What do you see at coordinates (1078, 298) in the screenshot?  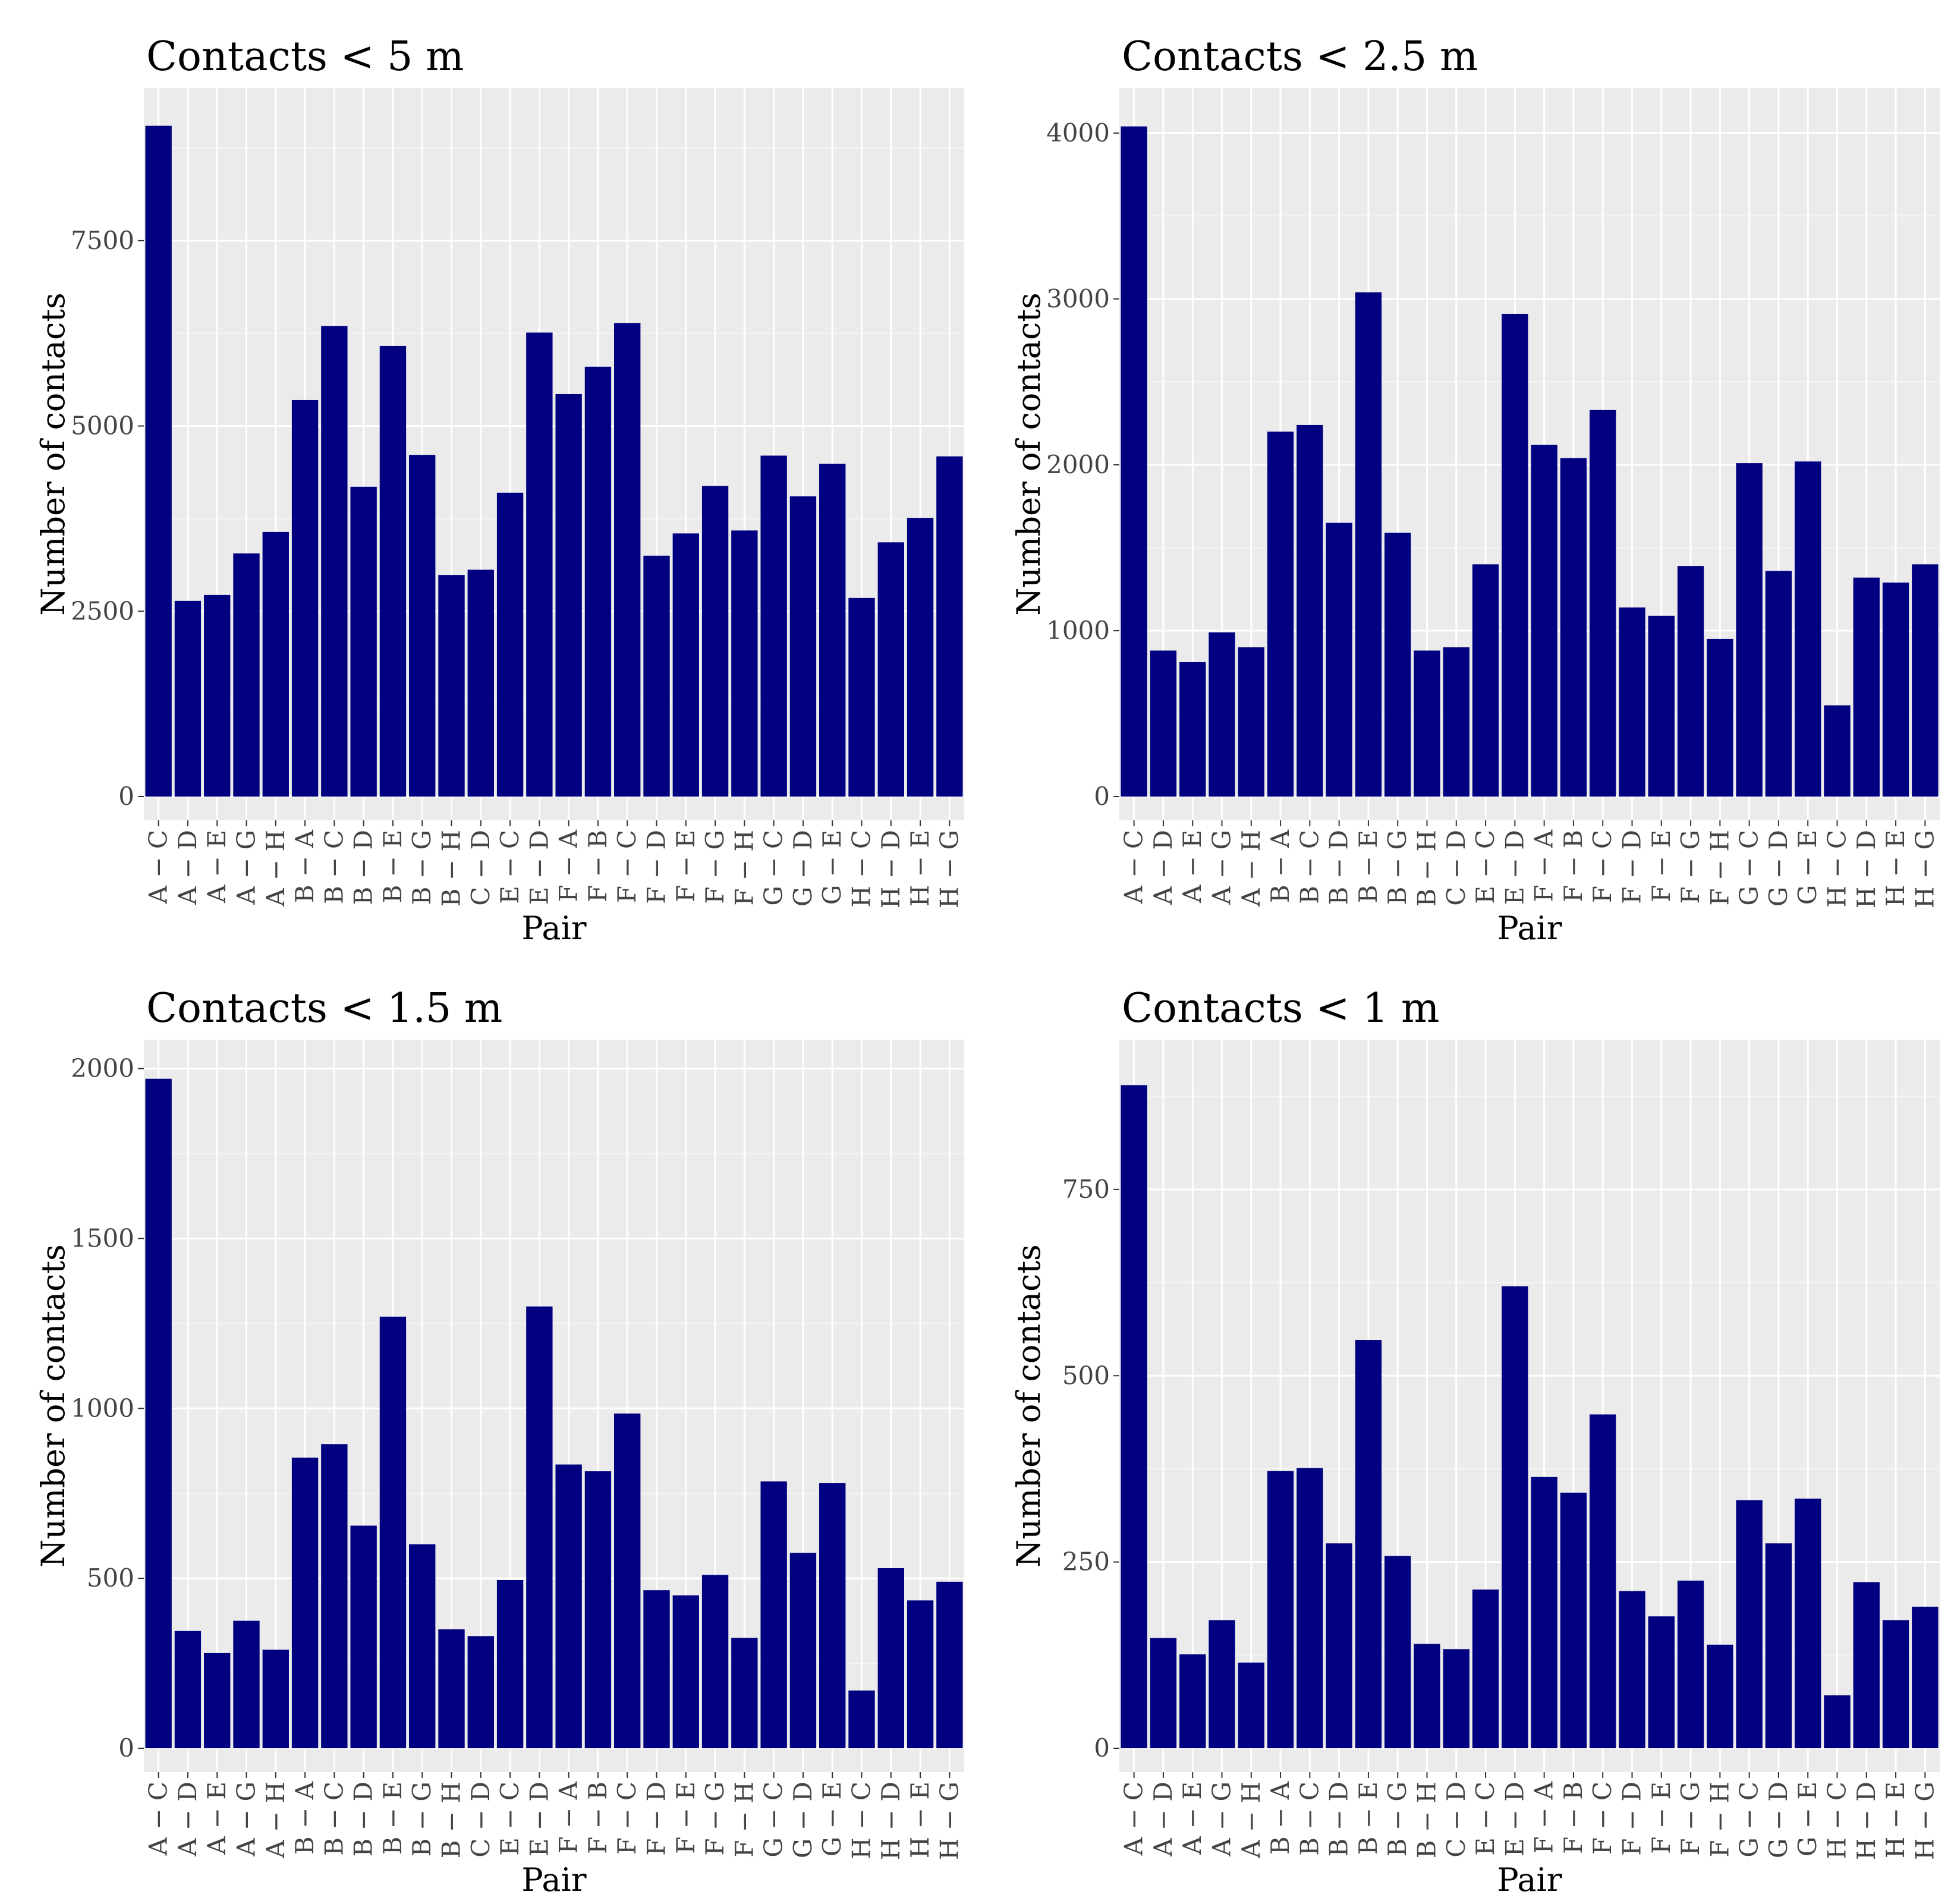 I see `y-tick-label: 3000` at bounding box center [1078, 298].